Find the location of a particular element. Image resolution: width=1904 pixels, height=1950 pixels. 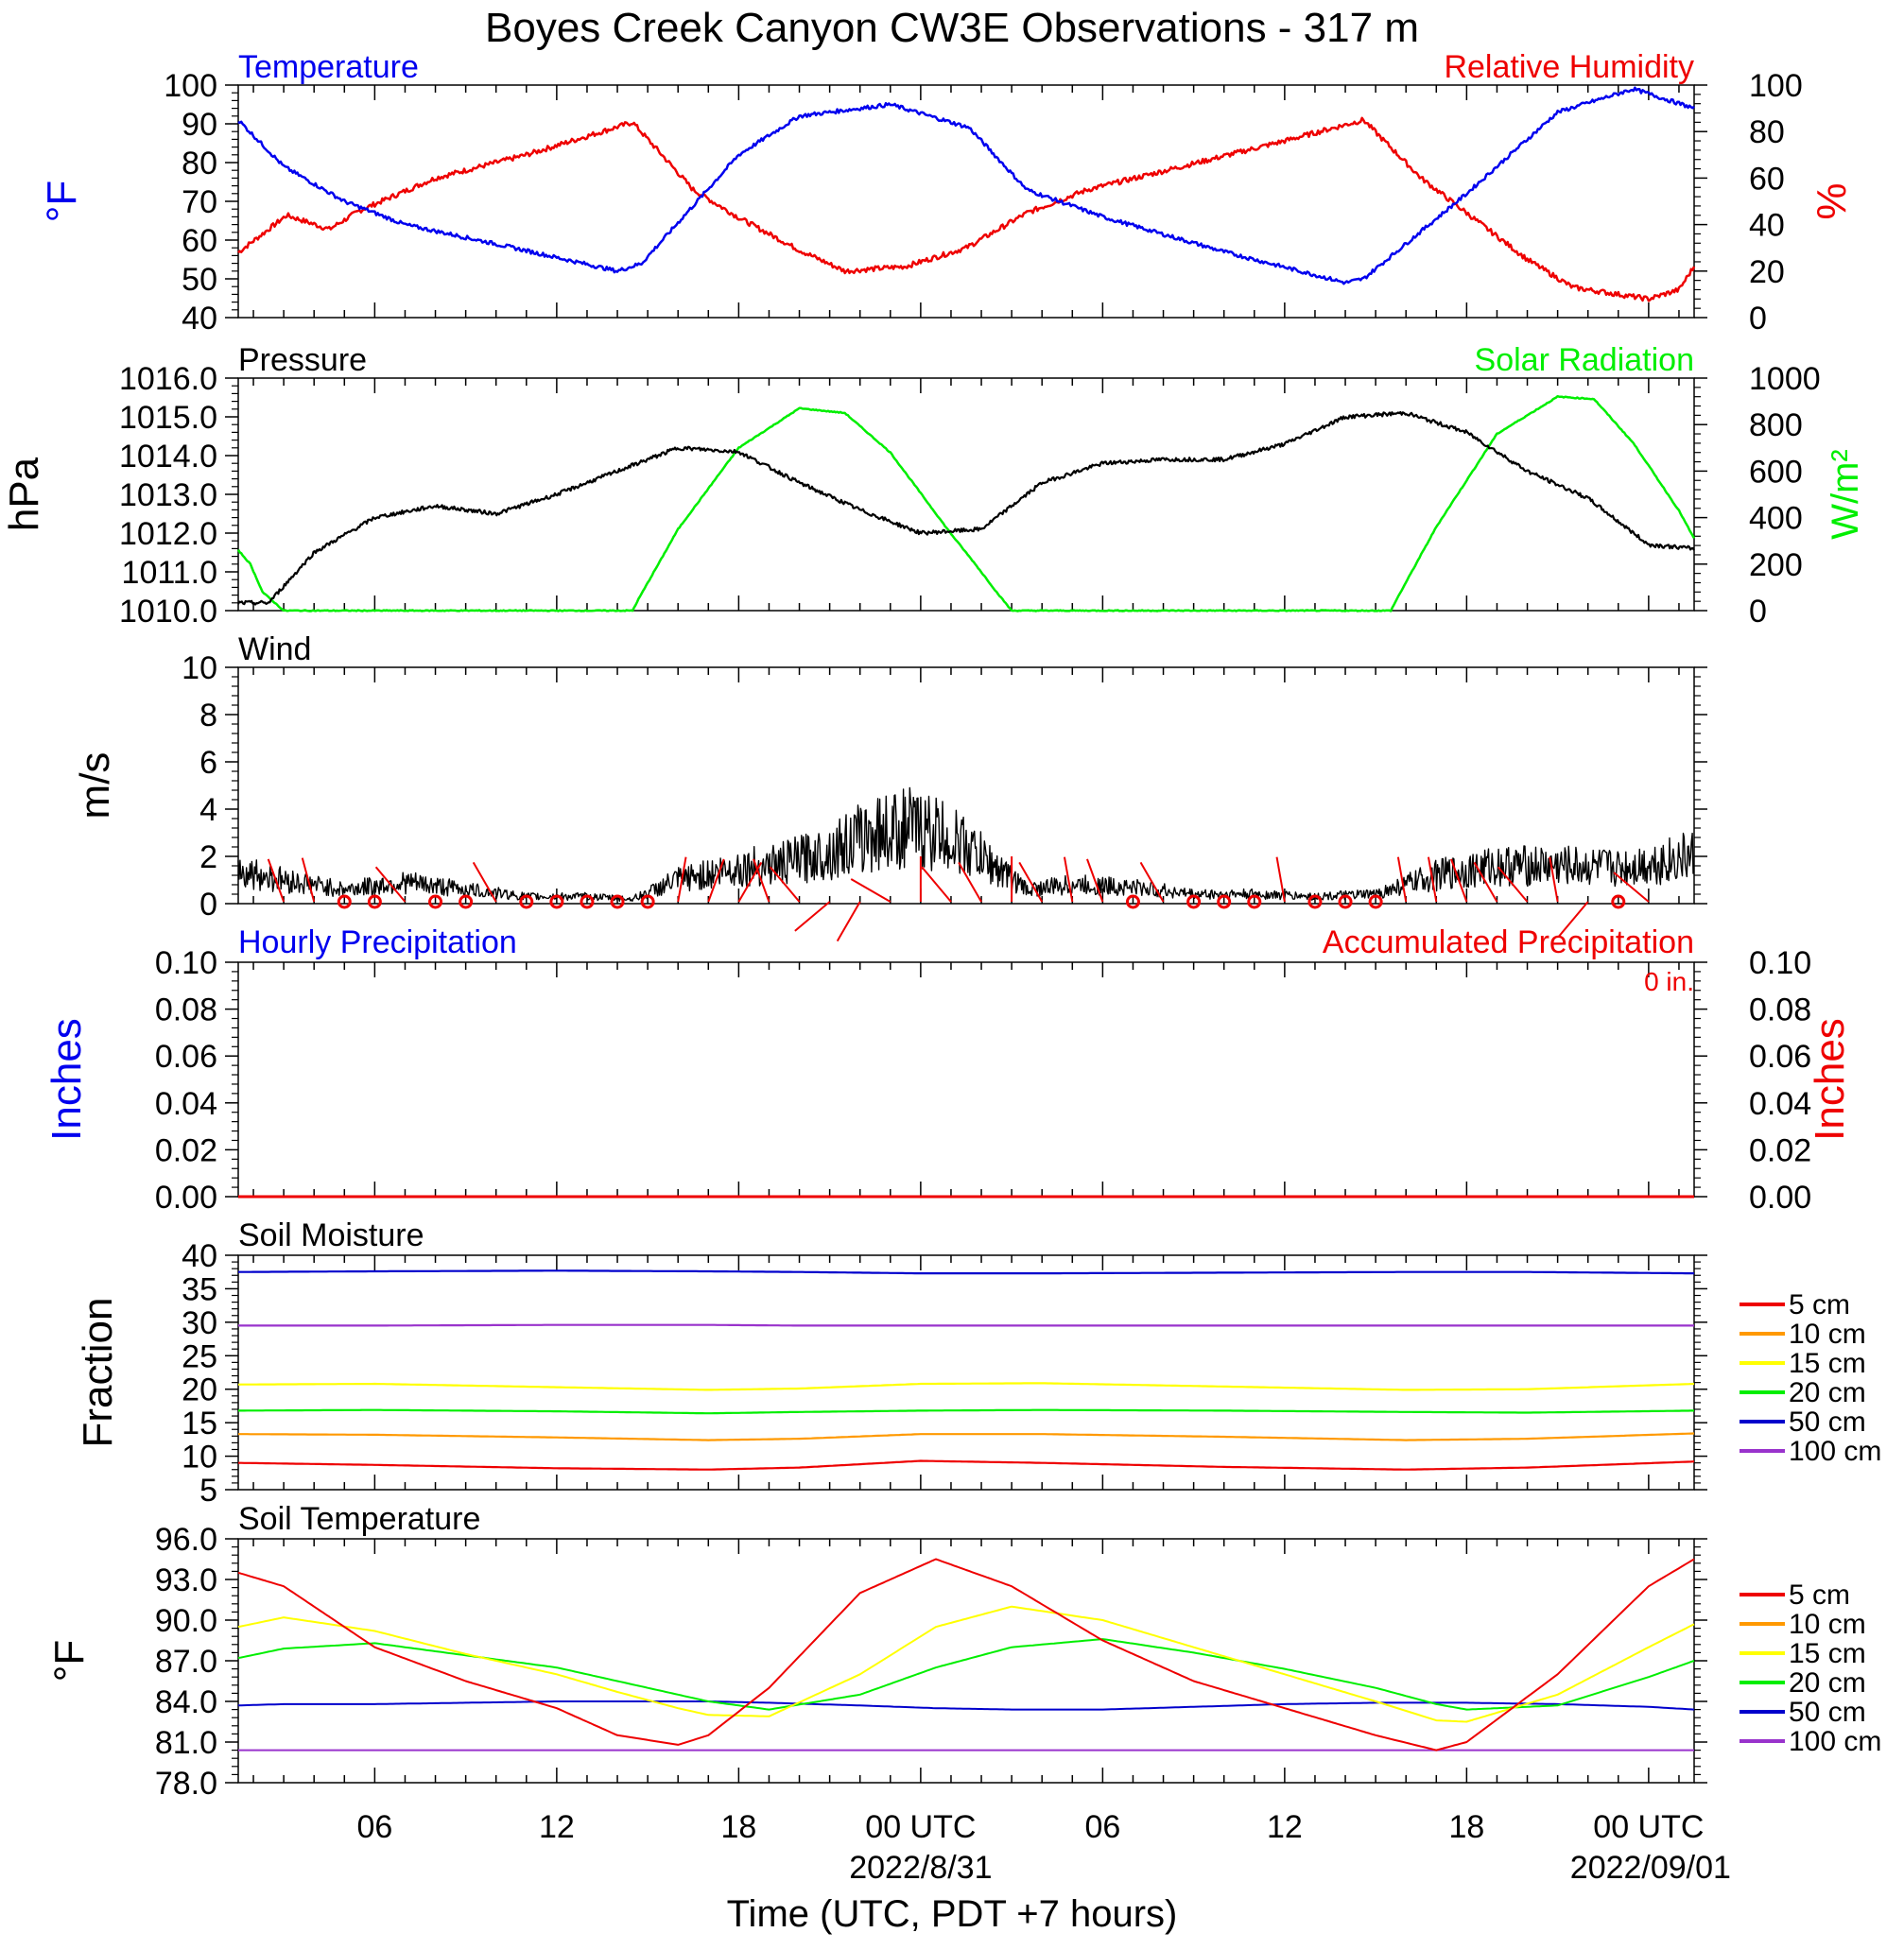

y-tick-label: 25 is located at coordinates (199, 1356).